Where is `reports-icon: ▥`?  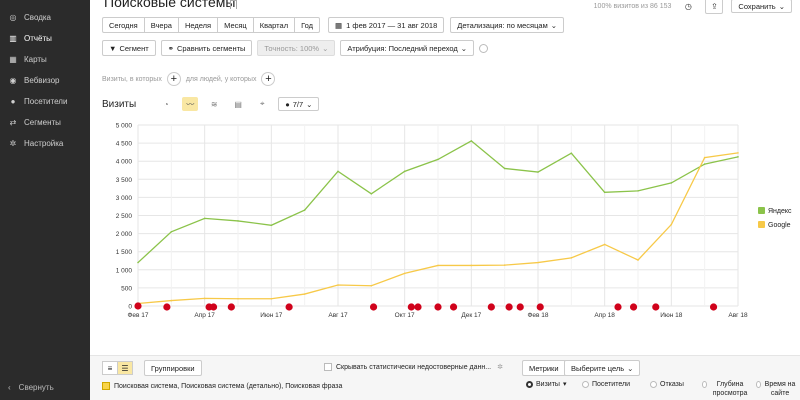
reports-icon: ▥ is located at coordinates (13, 38).